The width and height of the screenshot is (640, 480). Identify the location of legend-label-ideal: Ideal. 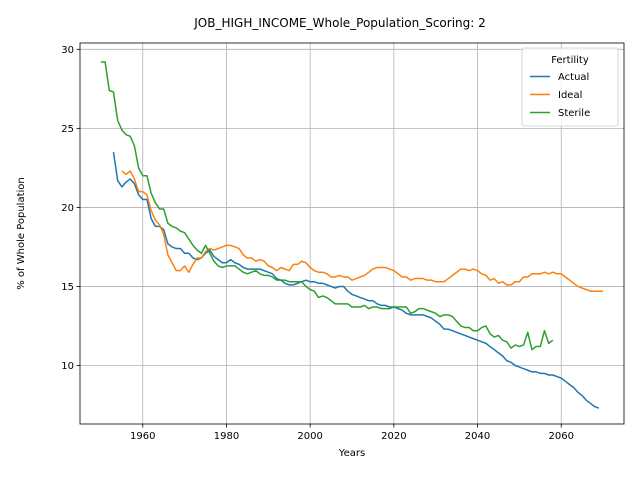
(570, 95).